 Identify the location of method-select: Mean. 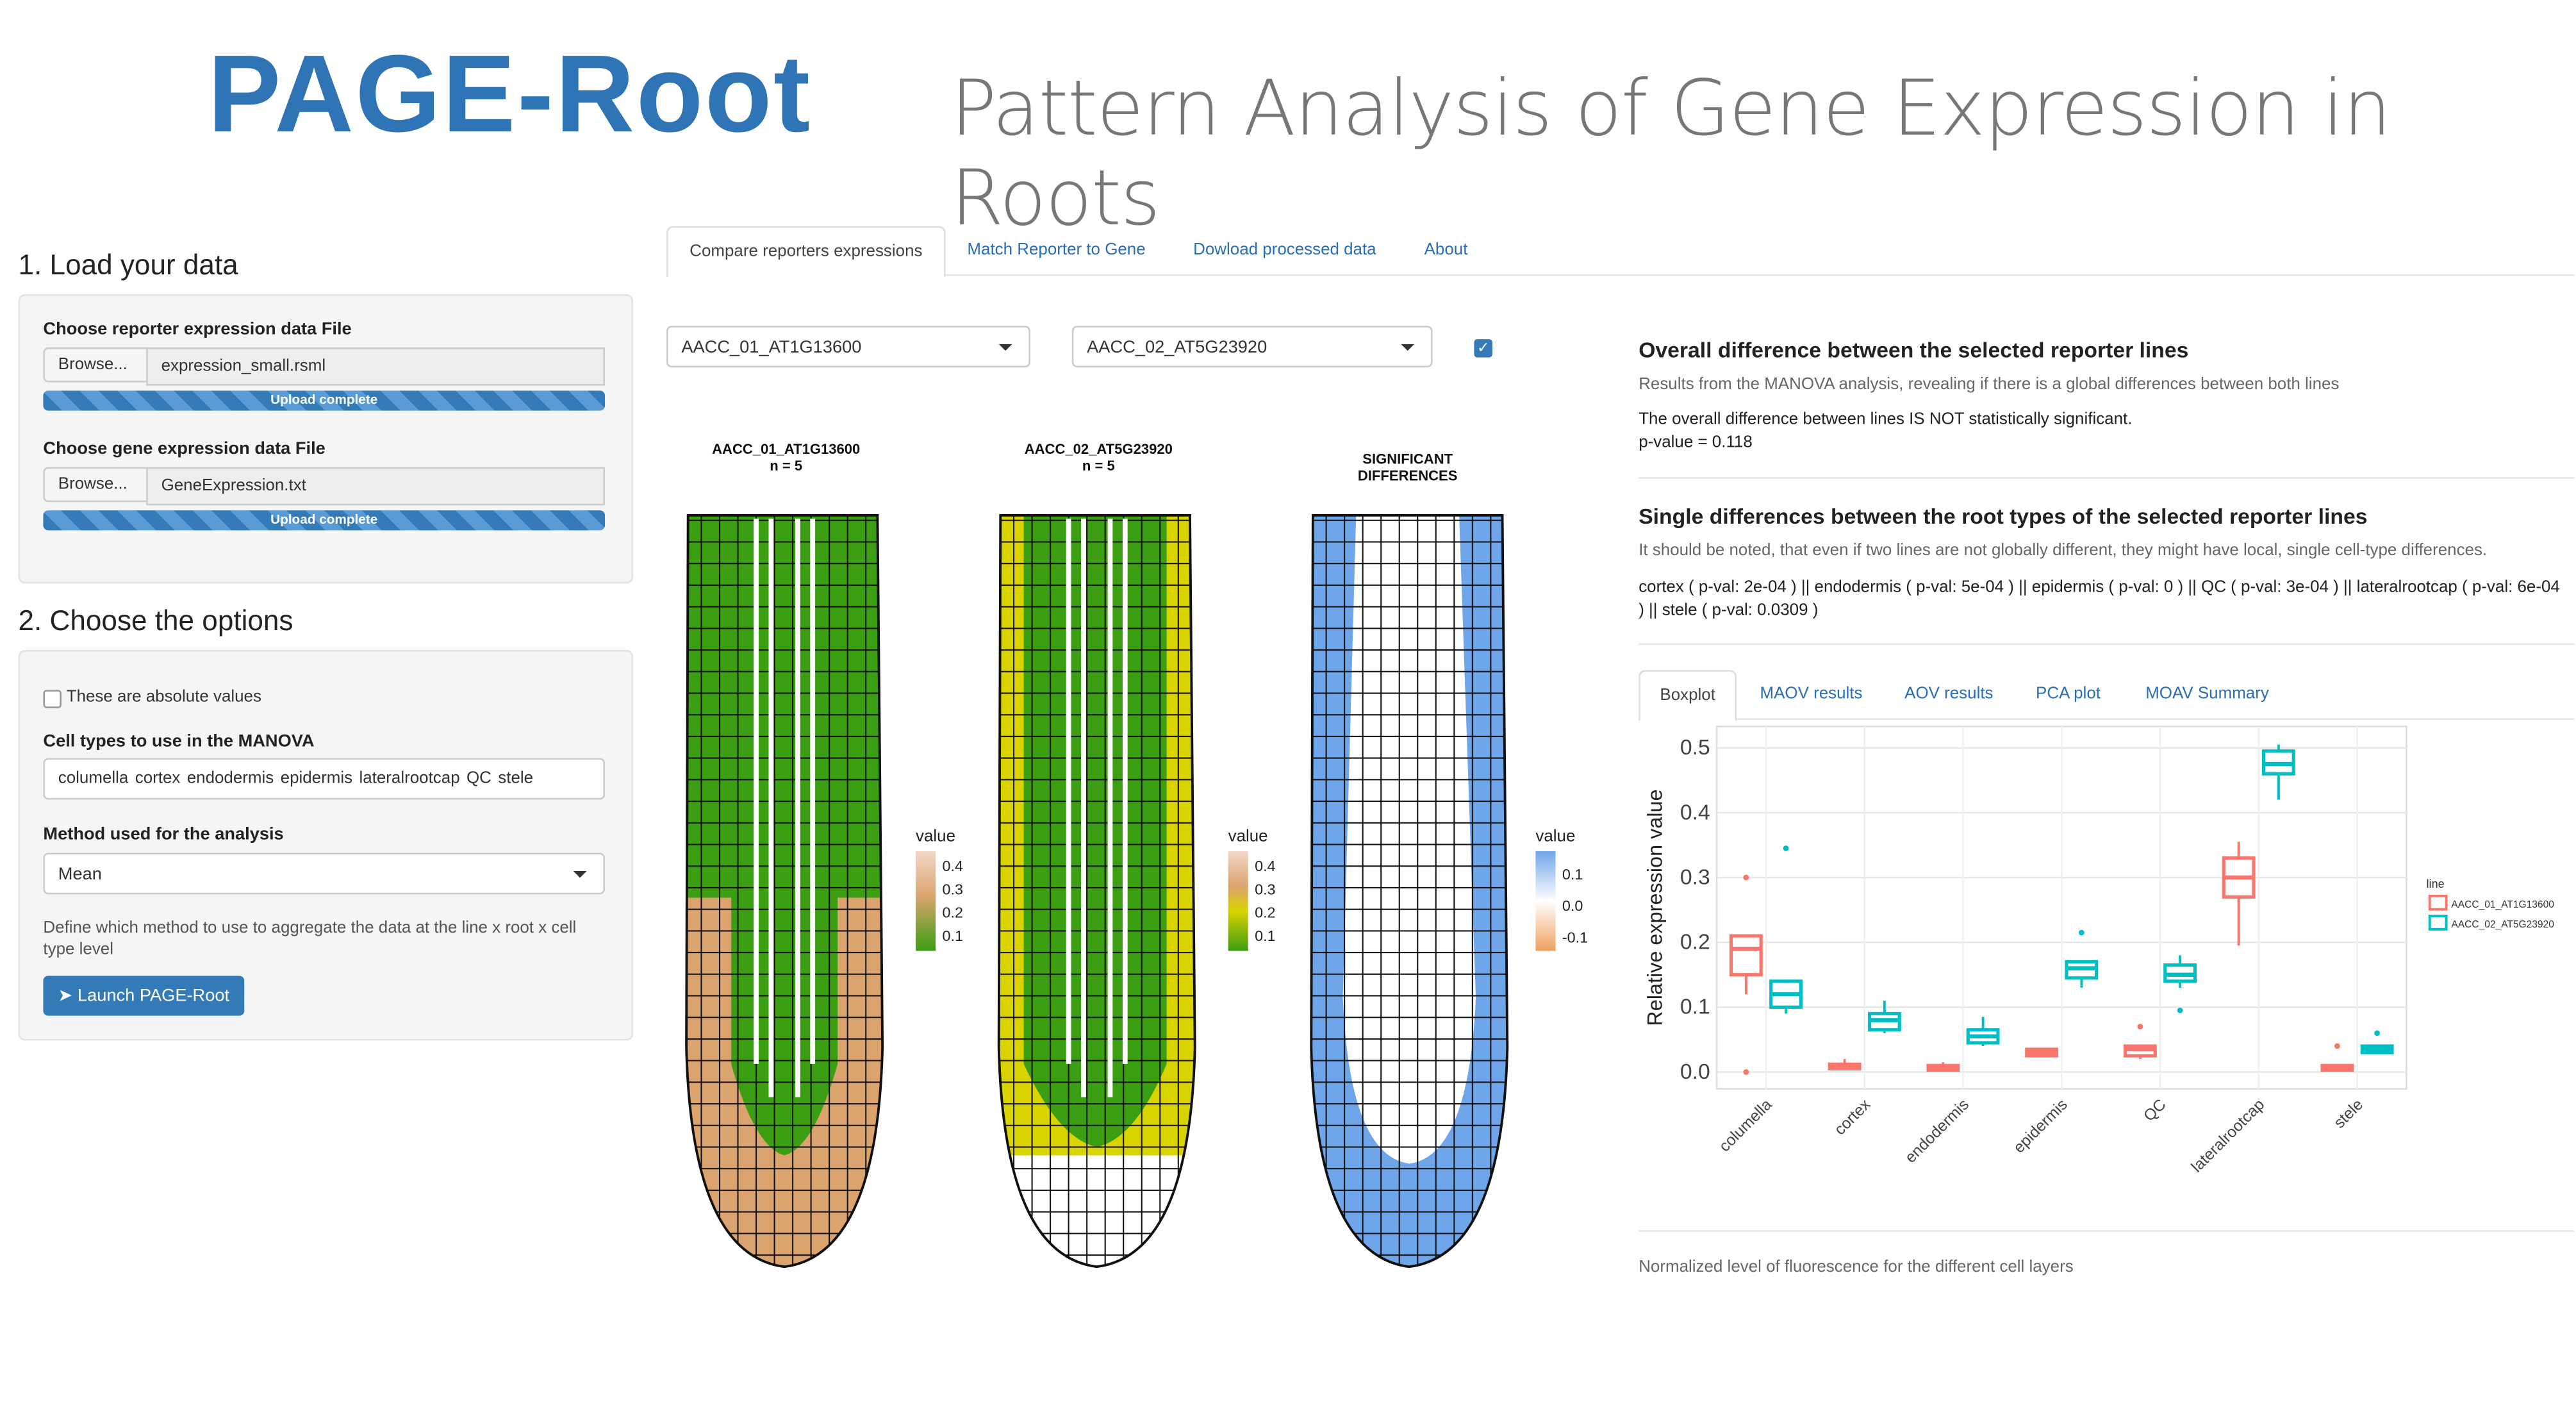
(324, 874).